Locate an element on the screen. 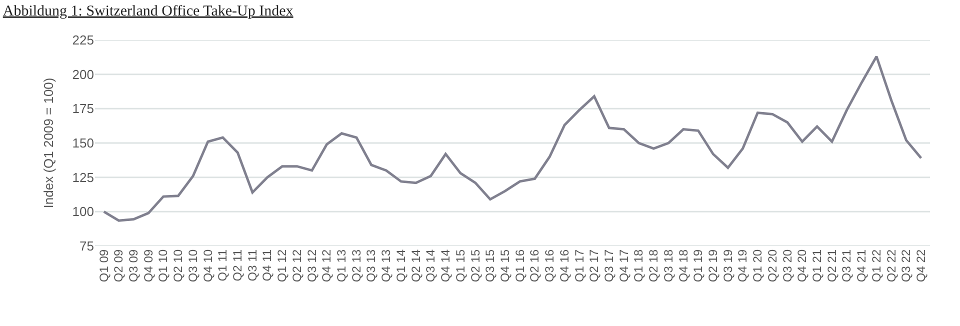 Image resolution: width=960 pixels, height=326 pixels. y-tick-label: 150 is located at coordinates (83, 143).